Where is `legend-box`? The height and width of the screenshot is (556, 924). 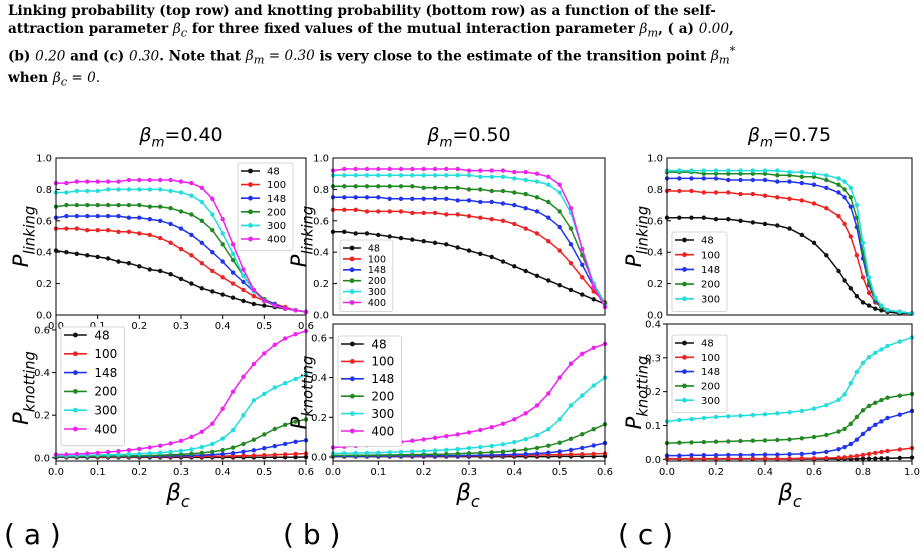
legend-box is located at coordinates (369, 391).